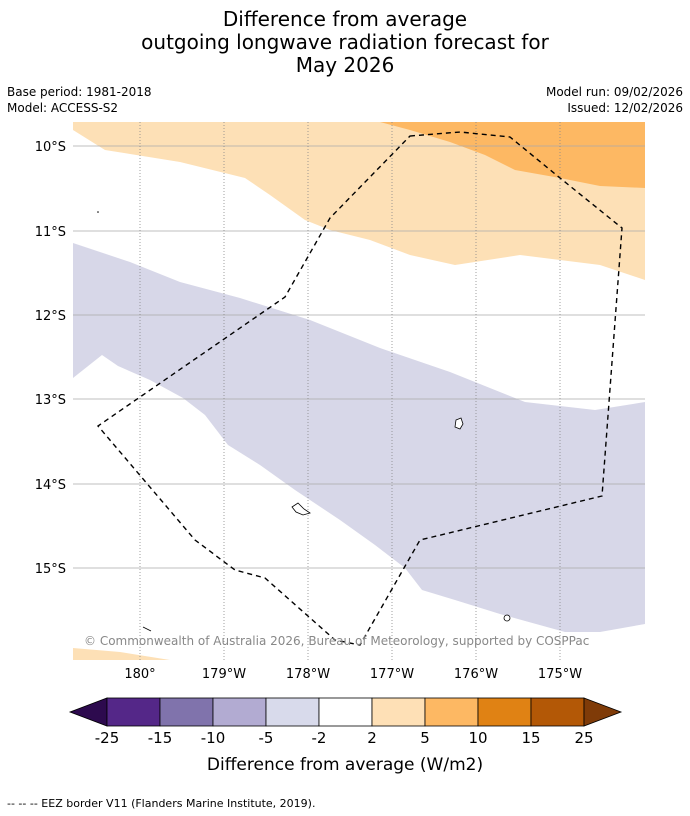 The height and width of the screenshot is (816, 690). What do you see at coordinates (477, 738) in the screenshot?
I see `colorbar-tick: 10` at bounding box center [477, 738].